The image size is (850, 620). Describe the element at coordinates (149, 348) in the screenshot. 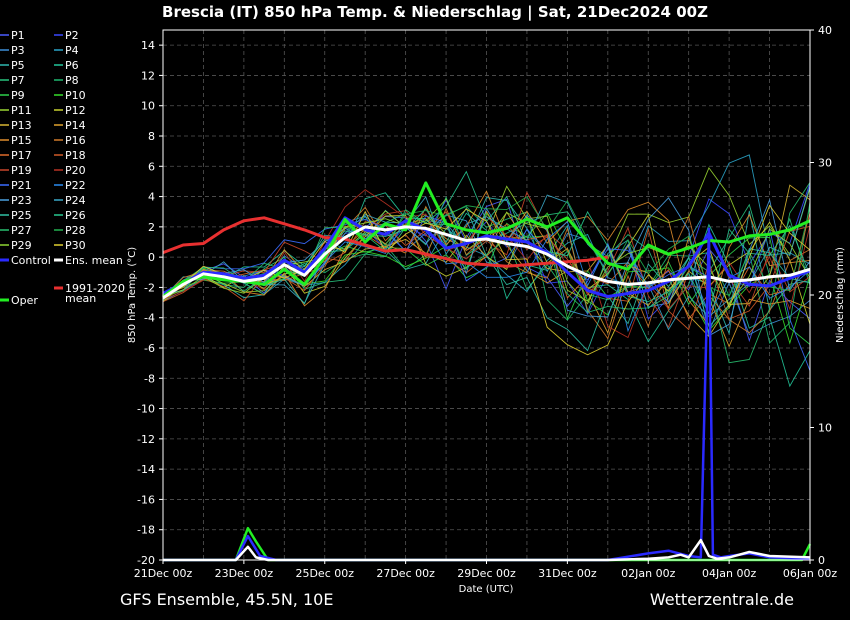

I see `y-tick-label: -6` at that location.